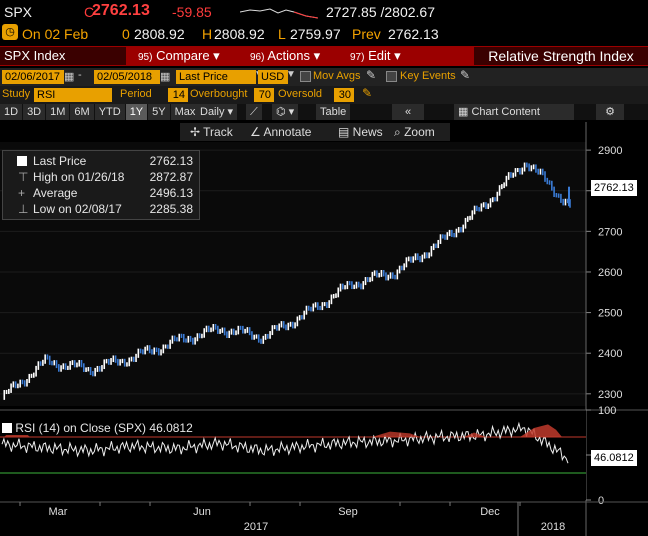 The image size is (648, 536). What do you see at coordinates (264, 95) in the screenshot?
I see `overbought-input: 70` at bounding box center [264, 95].